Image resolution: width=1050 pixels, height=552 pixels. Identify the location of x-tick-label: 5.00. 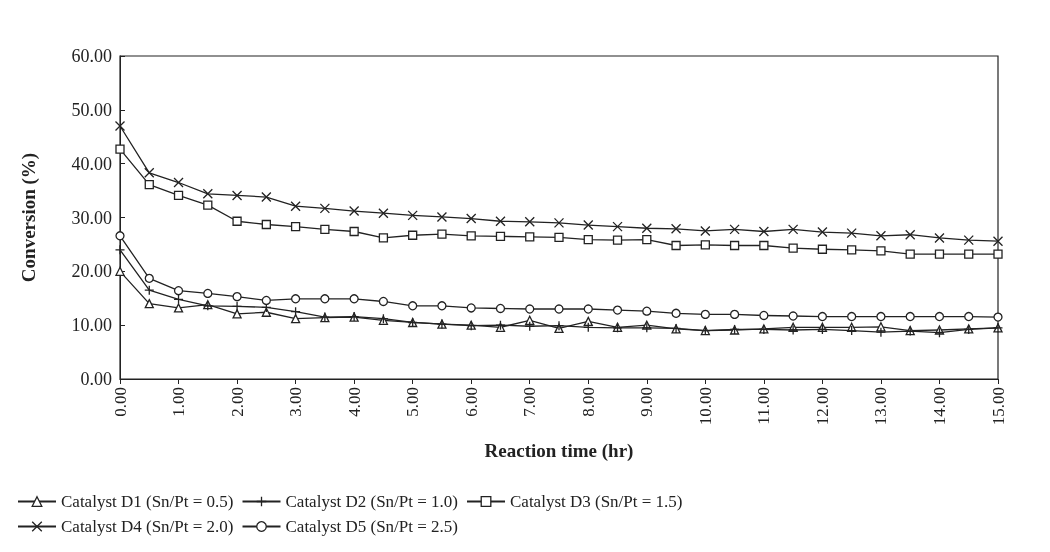
(413, 402).